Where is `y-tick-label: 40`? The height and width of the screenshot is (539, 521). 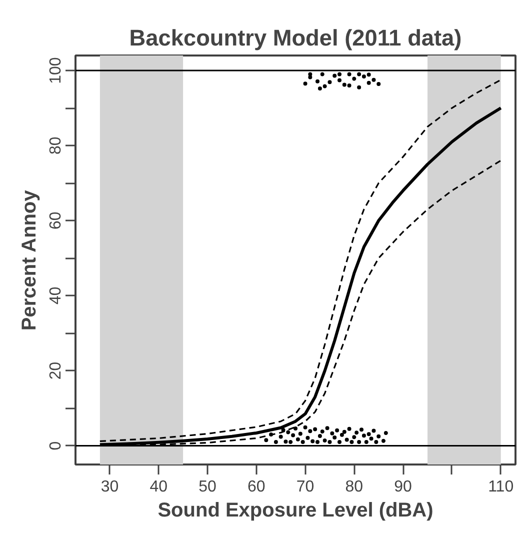
y-tick-label: 40 is located at coordinates (56, 295).